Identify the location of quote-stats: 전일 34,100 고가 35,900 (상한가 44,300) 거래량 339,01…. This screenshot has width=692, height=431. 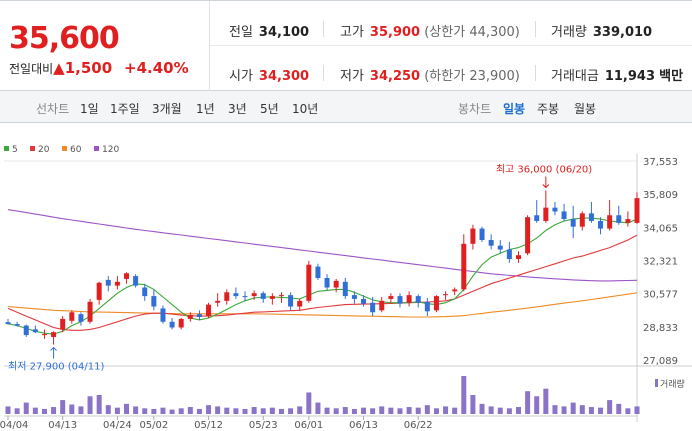
(451, 46).